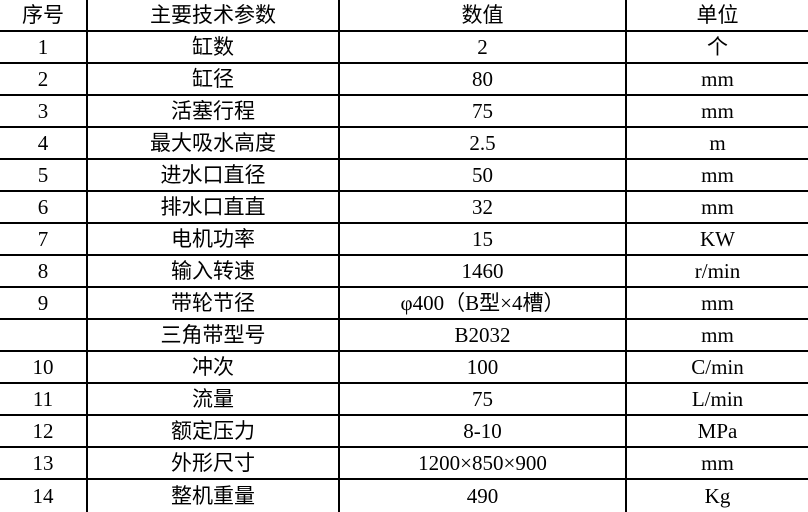 The image size is (808, 512). What do you see at coordinates (44, 367) in the screenshot?
I see `cell-index: 10` at bounding box center [44, 367].